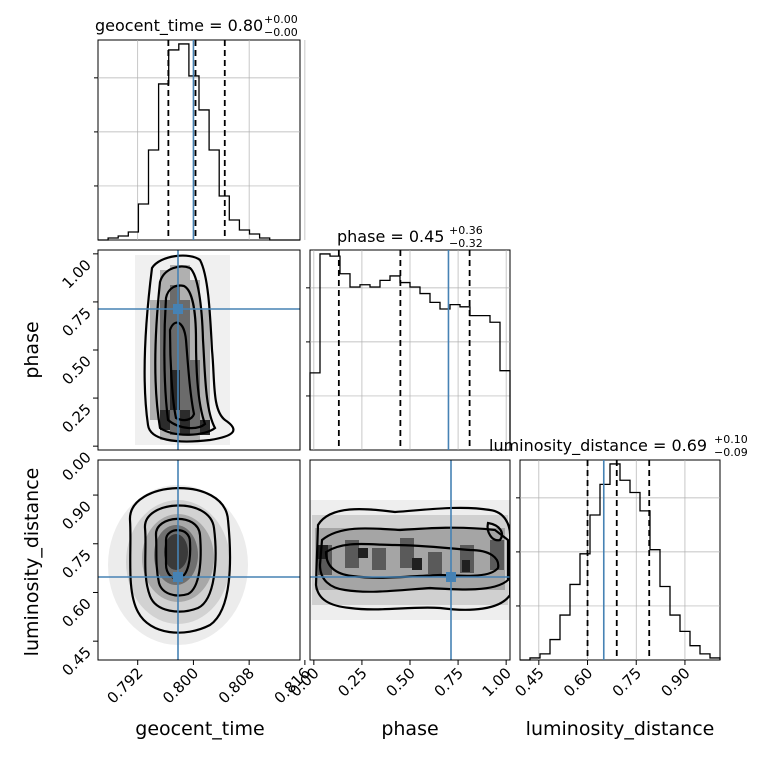 Image resolution: width=760 pixels, height=760 pixels. Describe the element at coordinates (199, 350) in the screenshot. I see `density-phase-vs-geocent-time` at that location.